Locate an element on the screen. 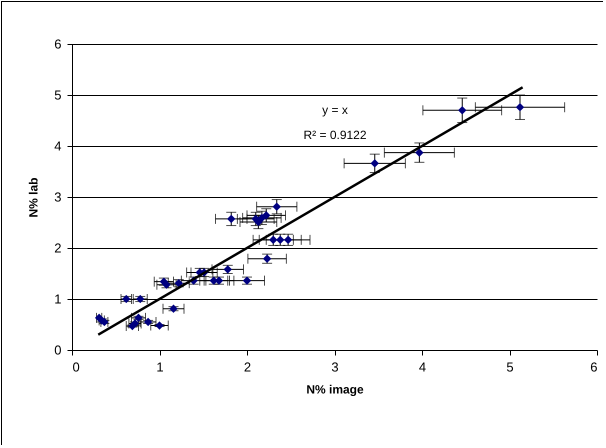 The height and width of the screenshot is (448, 606). x-tick-label: 4 is located at coordinates (422, 367).